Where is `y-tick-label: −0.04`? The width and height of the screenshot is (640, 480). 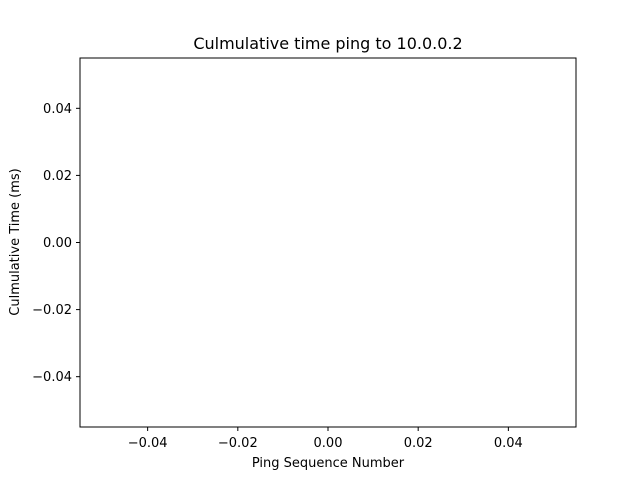
y-tick-label: −0.04 is located at coordinates (52, 377).